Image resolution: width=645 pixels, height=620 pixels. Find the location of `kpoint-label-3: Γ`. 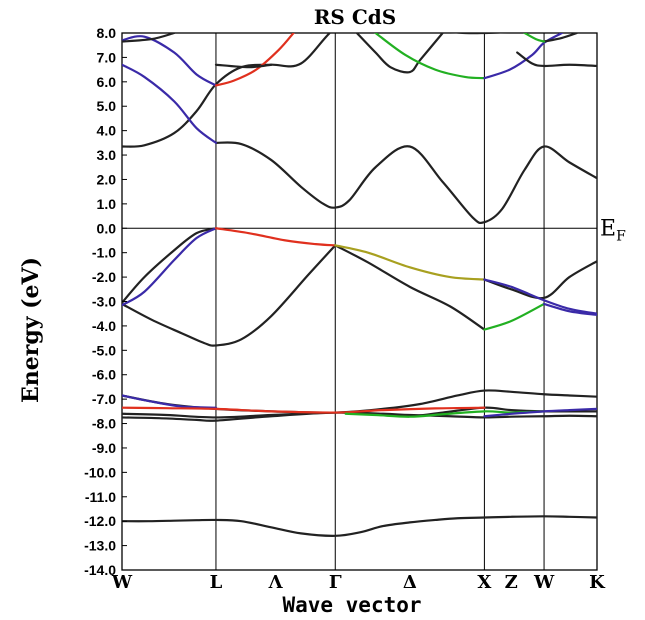

kpoint-label-3: Γ is located at coordinates (335, 582).